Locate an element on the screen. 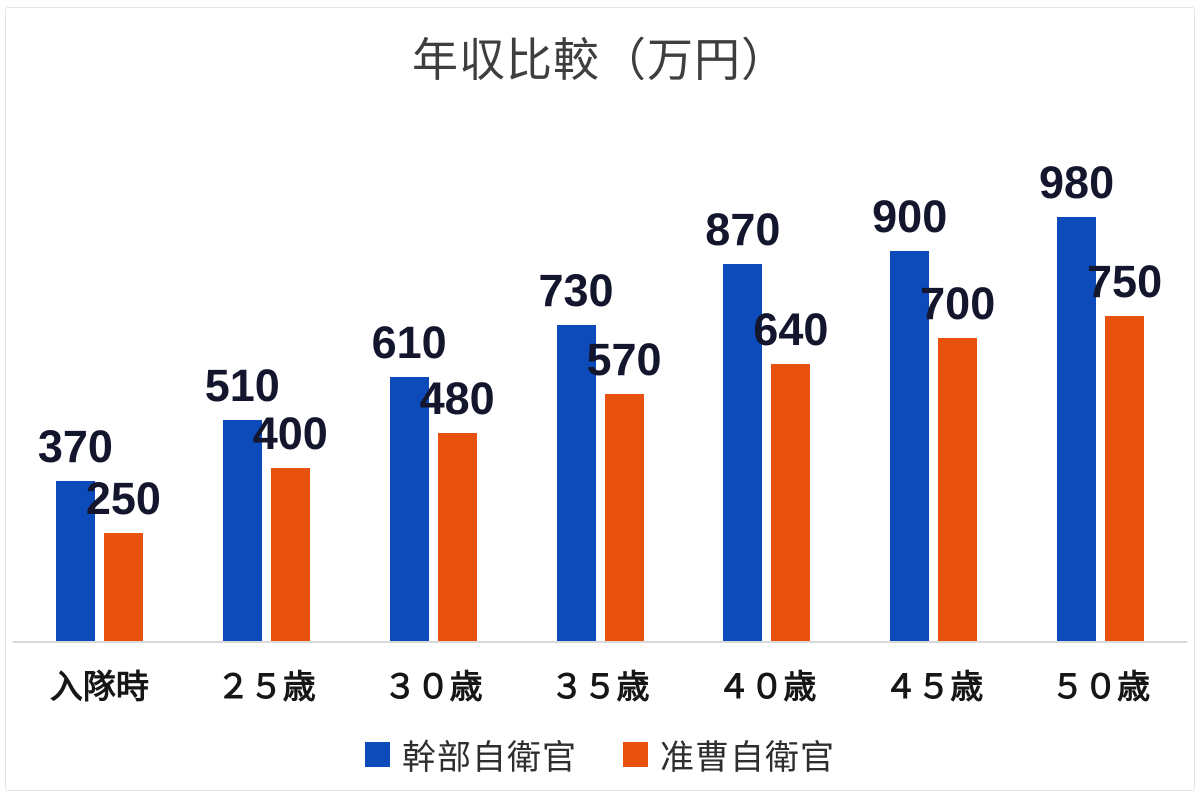 This screenshot has height=800, width=1200. data-label-officer: 980 is located at coordinates (1077, 182).